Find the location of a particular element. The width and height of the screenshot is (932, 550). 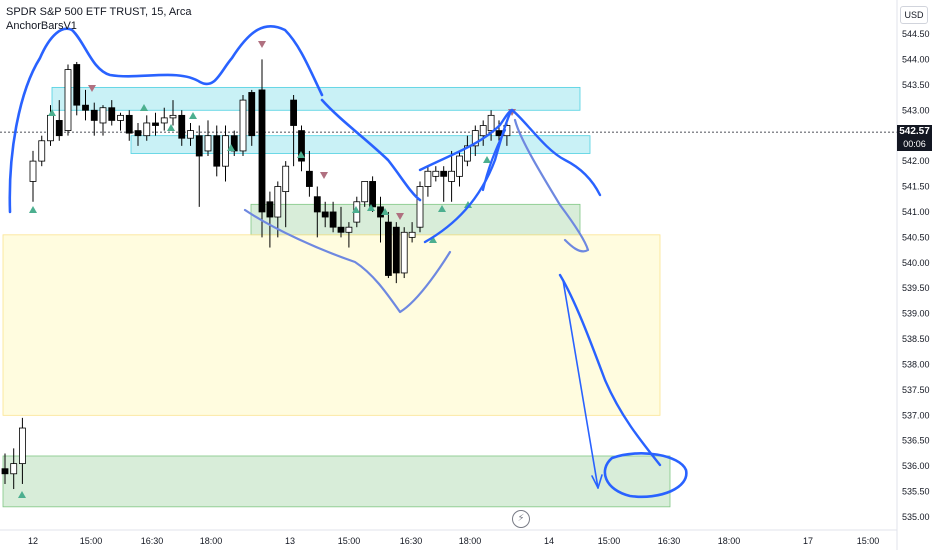

lightning-icon: ⚡ is located at coordinates (521, 519).